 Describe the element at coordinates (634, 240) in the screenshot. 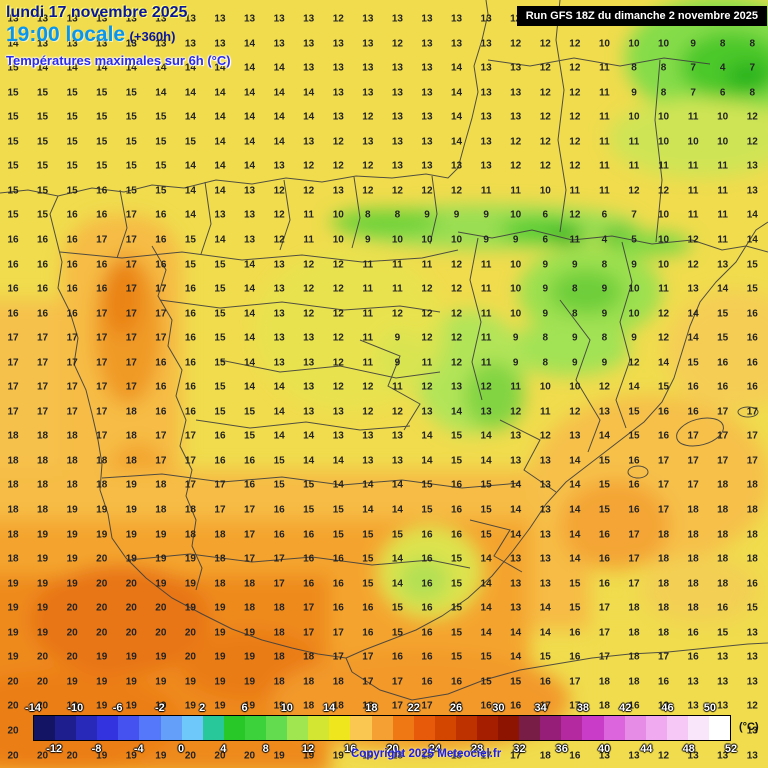

I see `temp-value: 5` at that location.